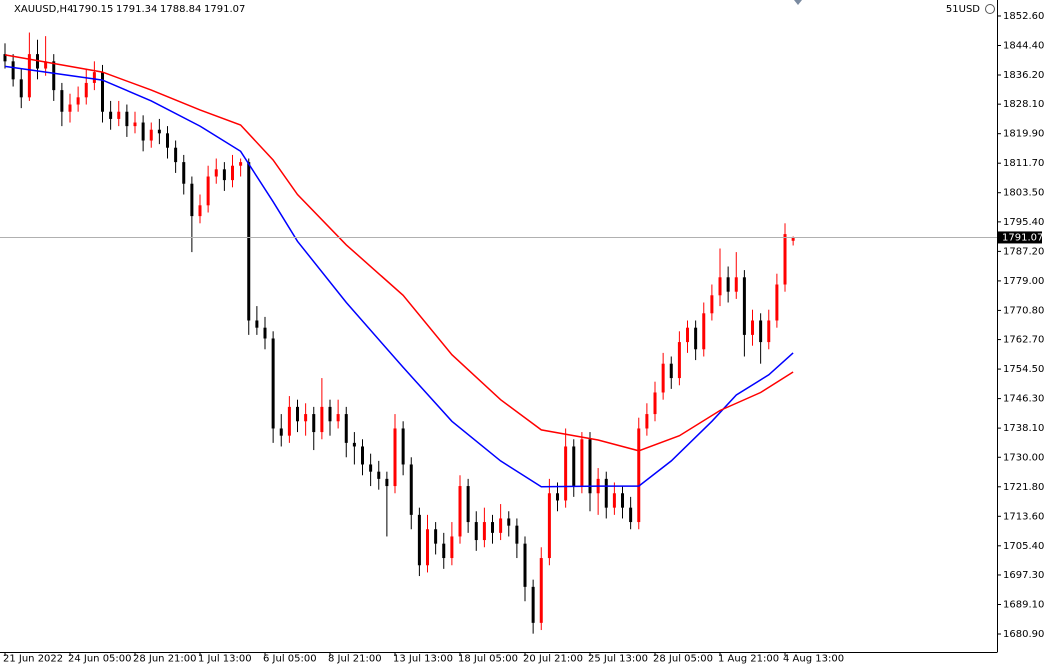 Image resolution: width=1046 pixels, height=665 pixels. I want to click on y-tick-label: 1819.90, so click(1023, 134).